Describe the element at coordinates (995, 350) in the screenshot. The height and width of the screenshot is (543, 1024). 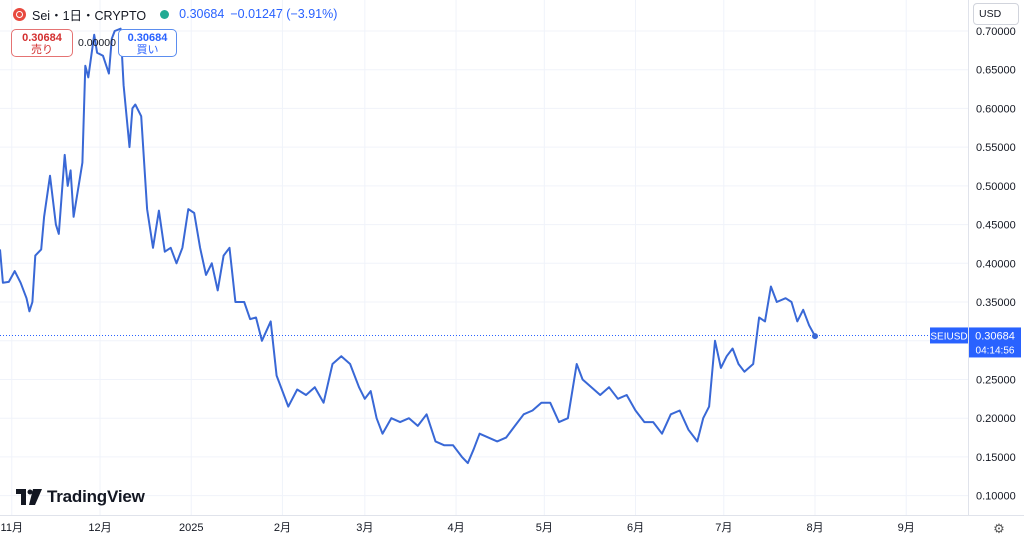
I see `bar-countdown: 04:14:56` at that location.